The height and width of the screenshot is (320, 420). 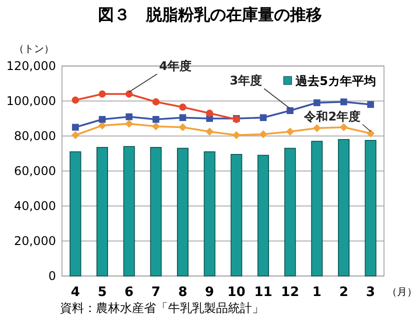 What do you see at coordinates (209, 292) in the screenshot?
I see `x-tick-label: 9` at bounding box center [209, 292].